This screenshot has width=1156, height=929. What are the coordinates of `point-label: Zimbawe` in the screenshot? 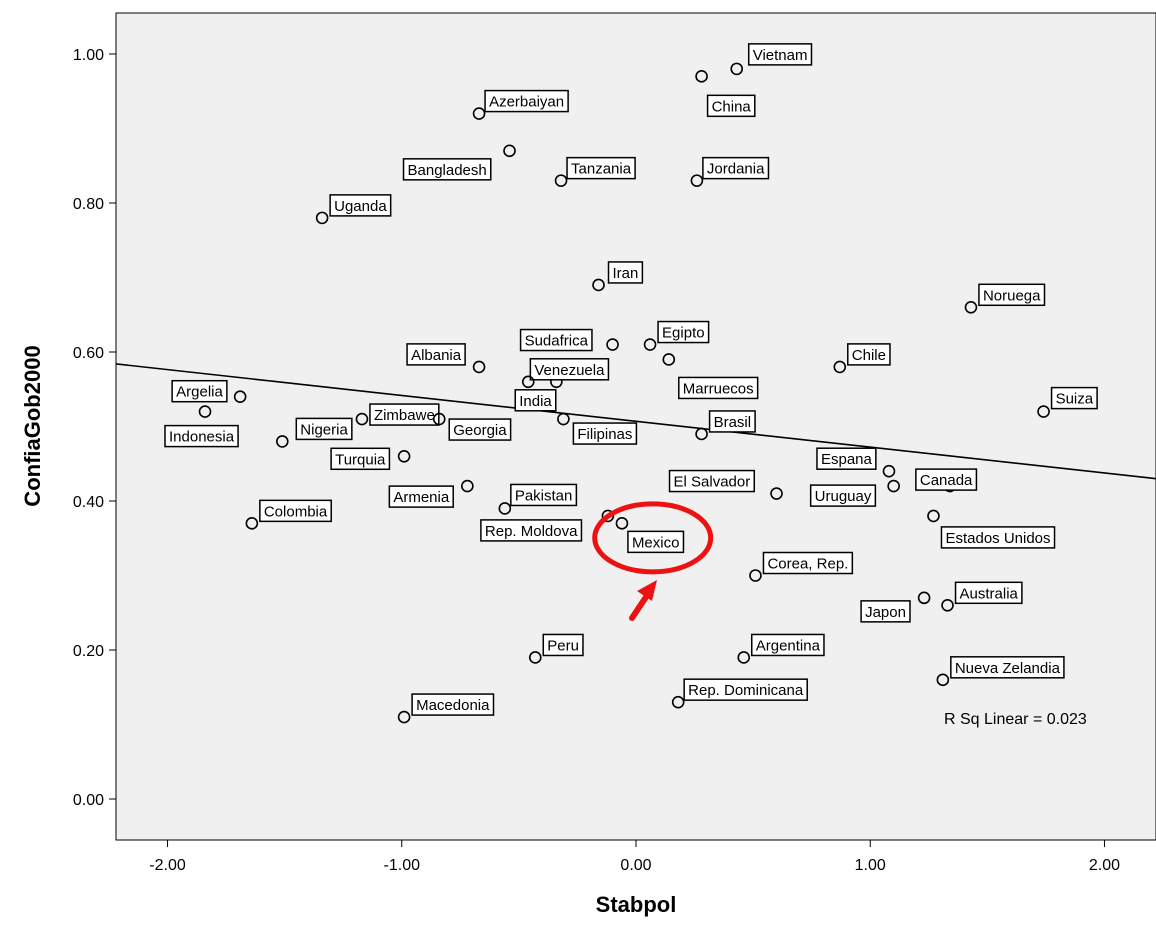 It's located at (404, 415).